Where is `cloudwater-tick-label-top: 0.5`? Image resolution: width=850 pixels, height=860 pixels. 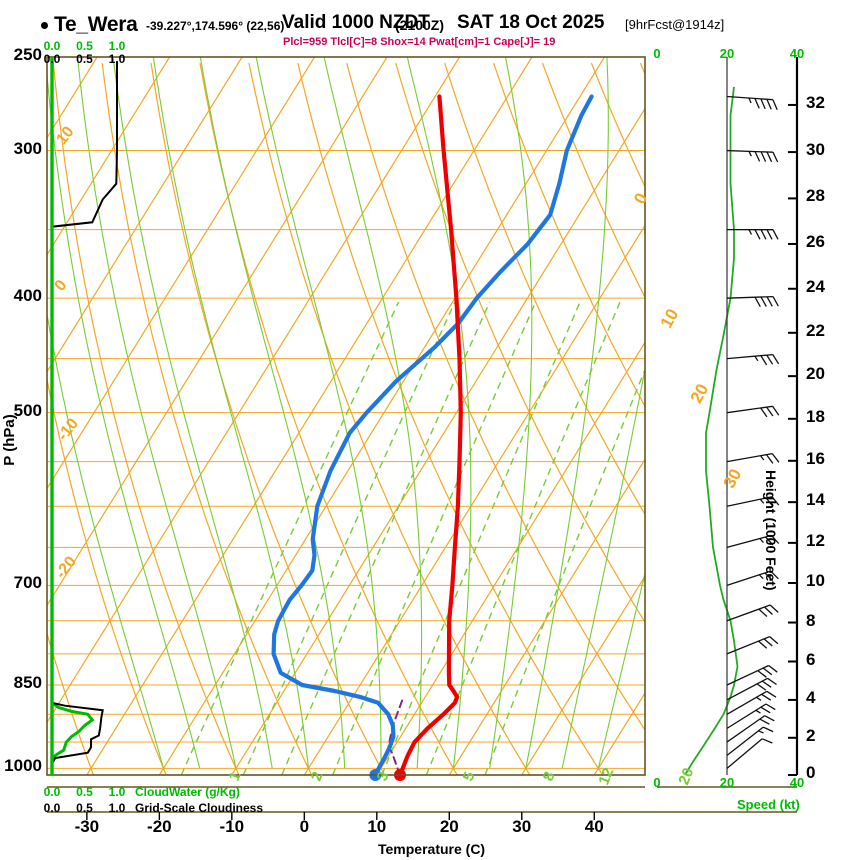
cloudwater-tick-label-top: 0.5 is located at coordinates (84, 46).